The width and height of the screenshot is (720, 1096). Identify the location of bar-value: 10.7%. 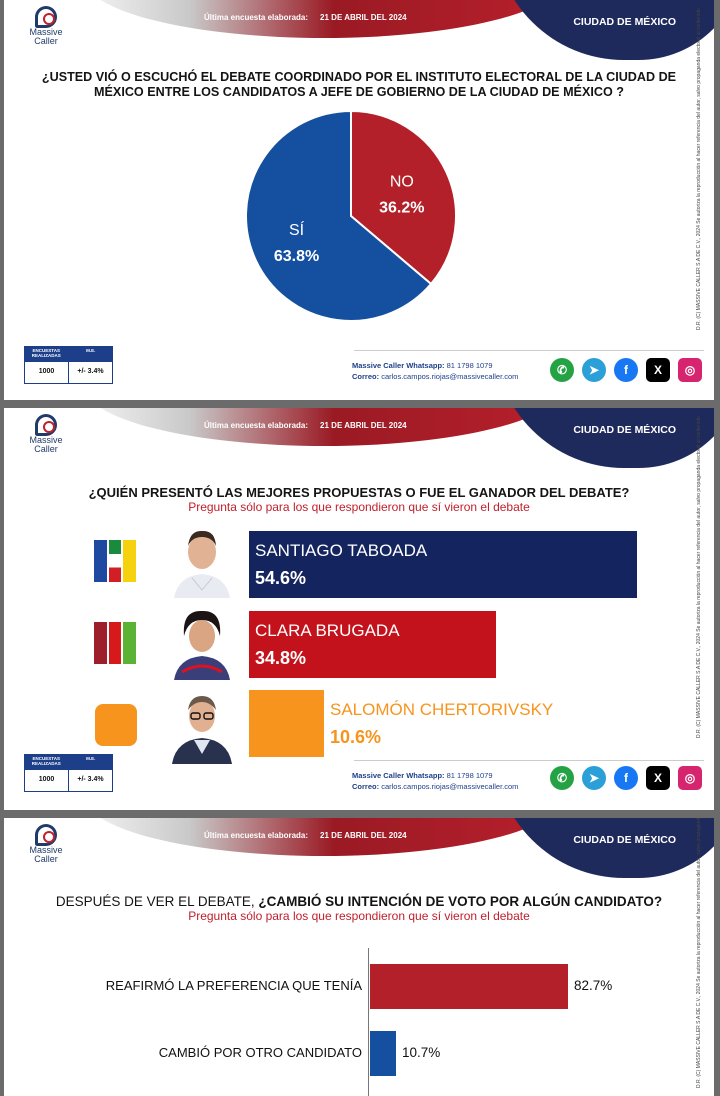
(421, 1052).